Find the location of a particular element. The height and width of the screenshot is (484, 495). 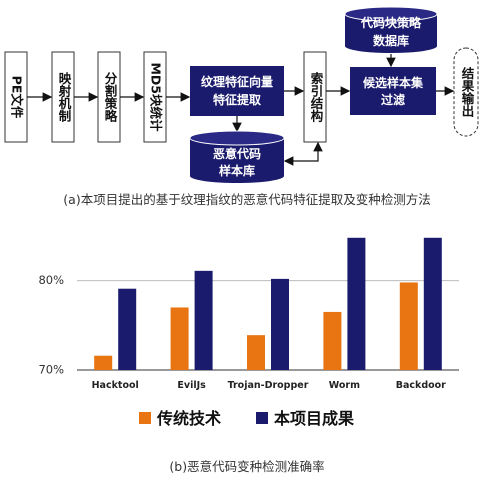

legend: 传统技术 本项目成果 is located at coordinates (246, 418).